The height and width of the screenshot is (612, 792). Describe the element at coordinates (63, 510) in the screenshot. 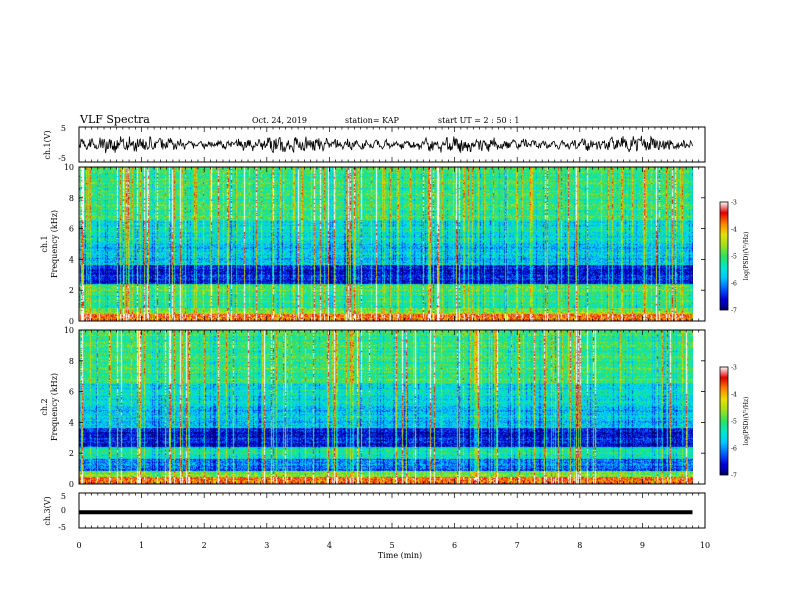

I see `ch3-ytick-mid: 0` at that location.